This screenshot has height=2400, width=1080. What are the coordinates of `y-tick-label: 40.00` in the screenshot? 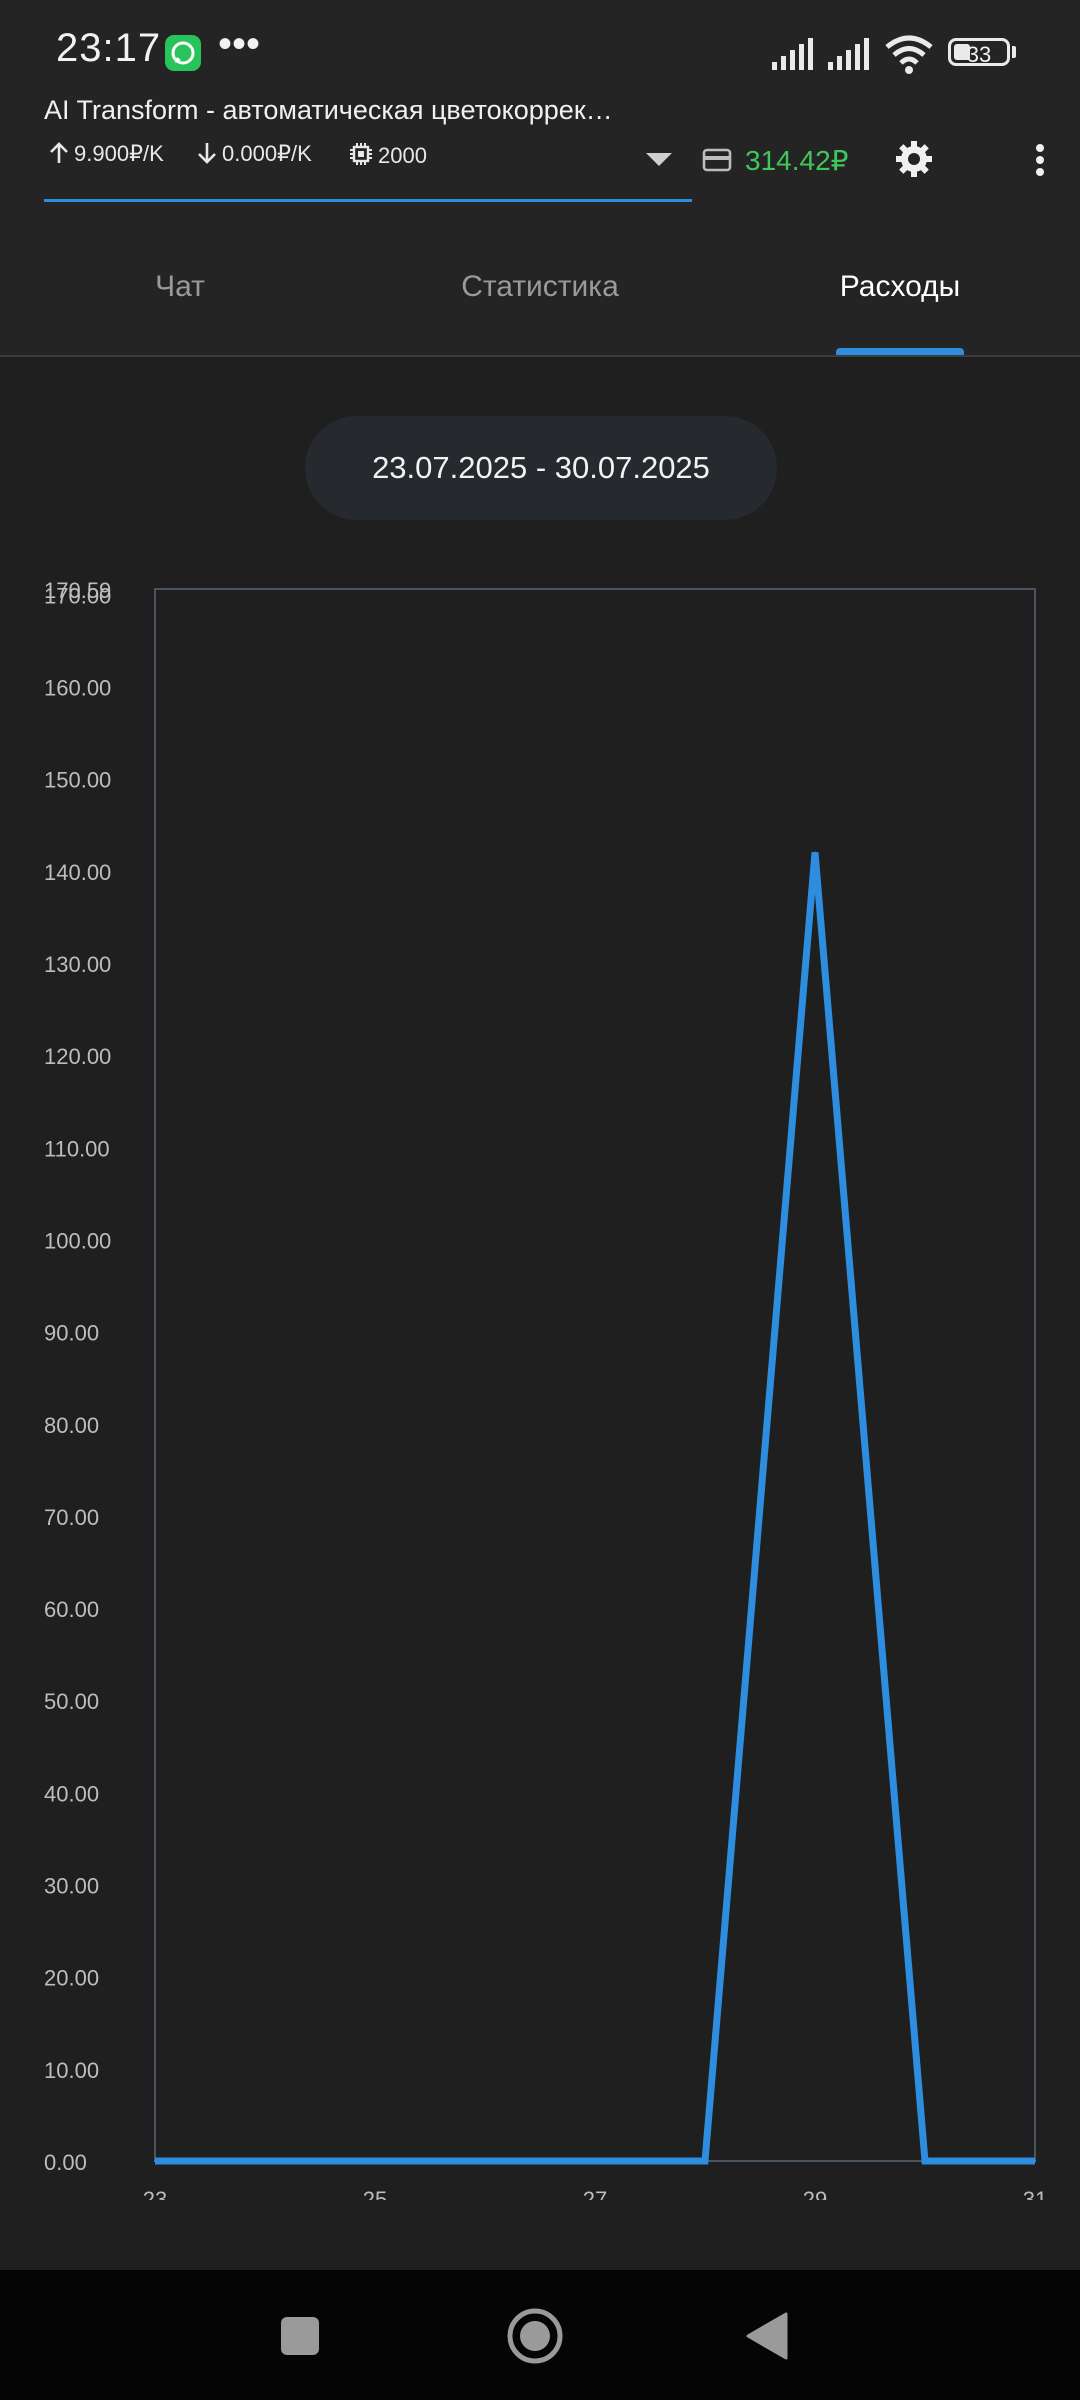 It's located at (71, 1793).